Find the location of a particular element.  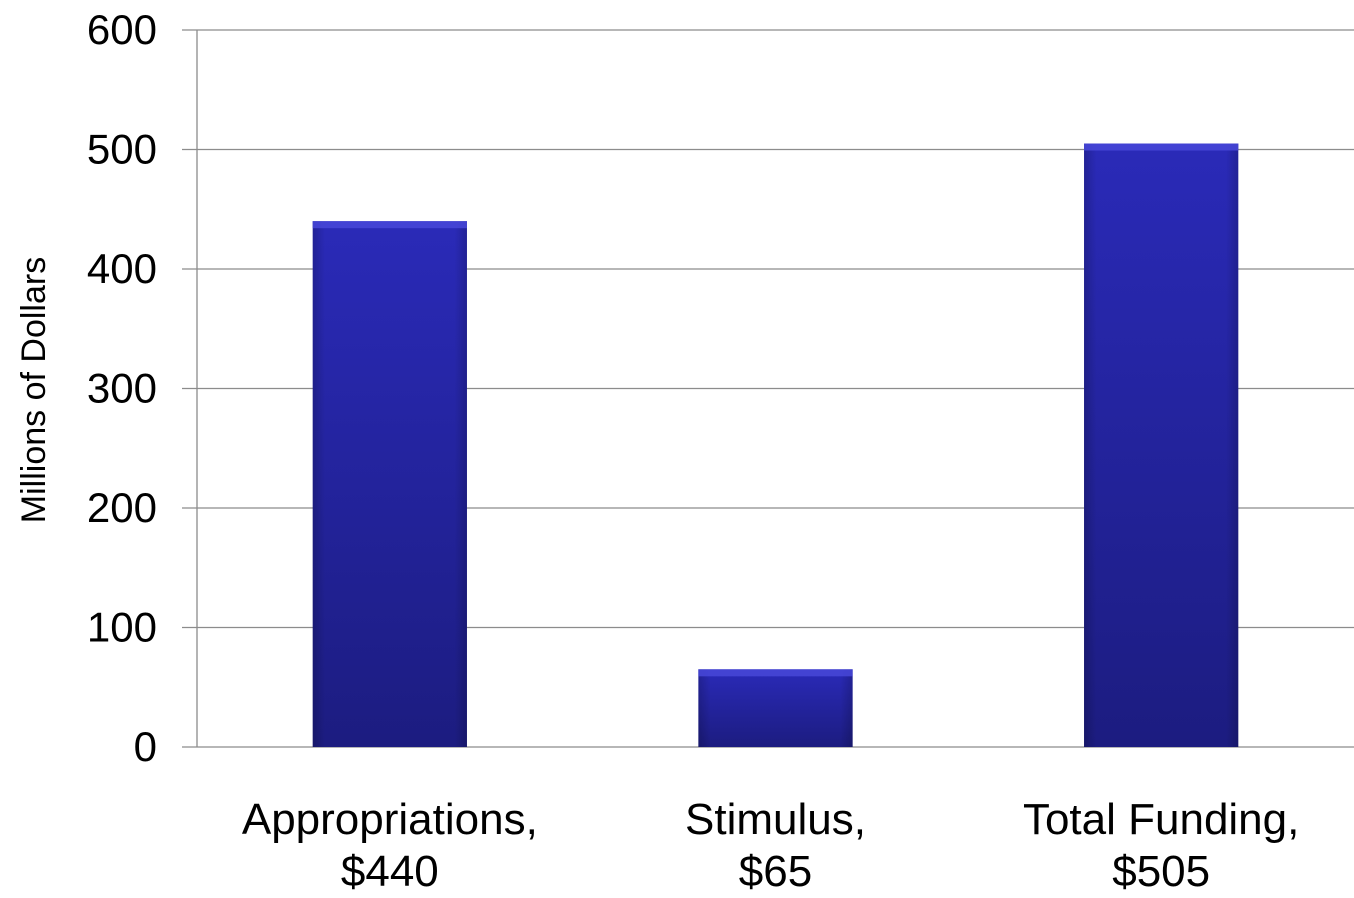

x-tick-label: Appropriations, $440 is located at coordinates (390, 844).